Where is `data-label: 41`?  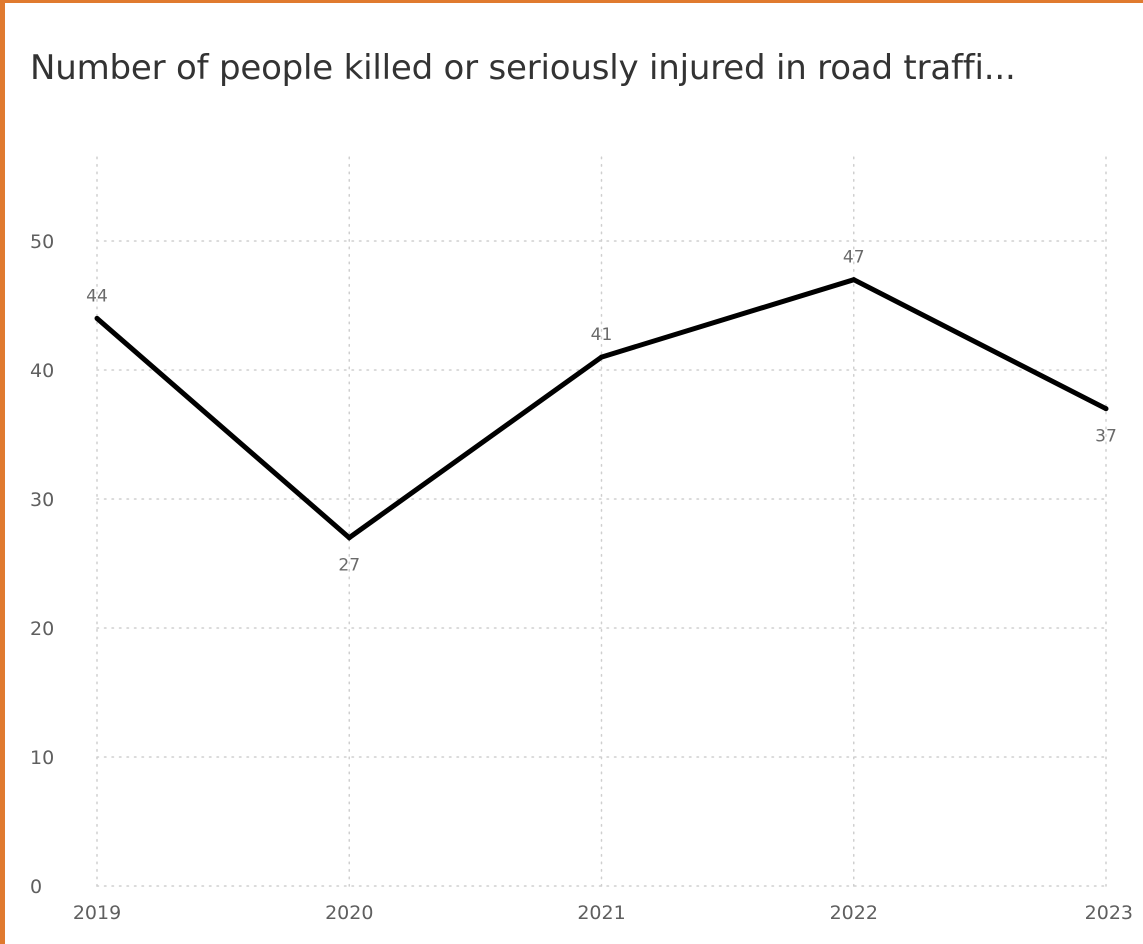 data-label: 41 is located at coordinates (602, 335).